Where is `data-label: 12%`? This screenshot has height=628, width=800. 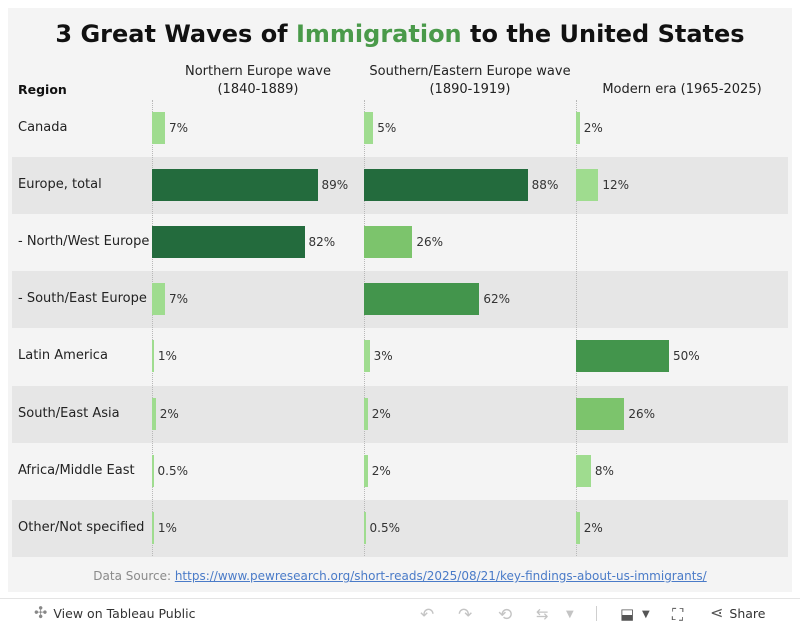
data-label: 12% is located at coordinates (615, 185).